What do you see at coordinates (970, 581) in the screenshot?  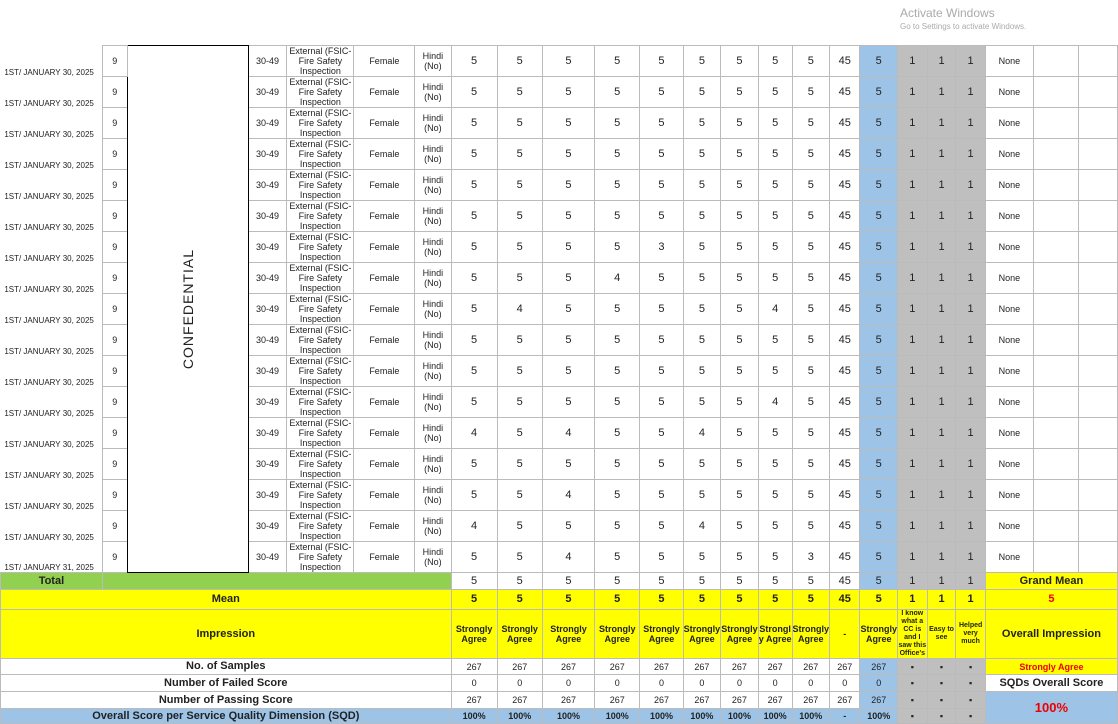 I see `total-value: 1` at bounding box center [970, 581].